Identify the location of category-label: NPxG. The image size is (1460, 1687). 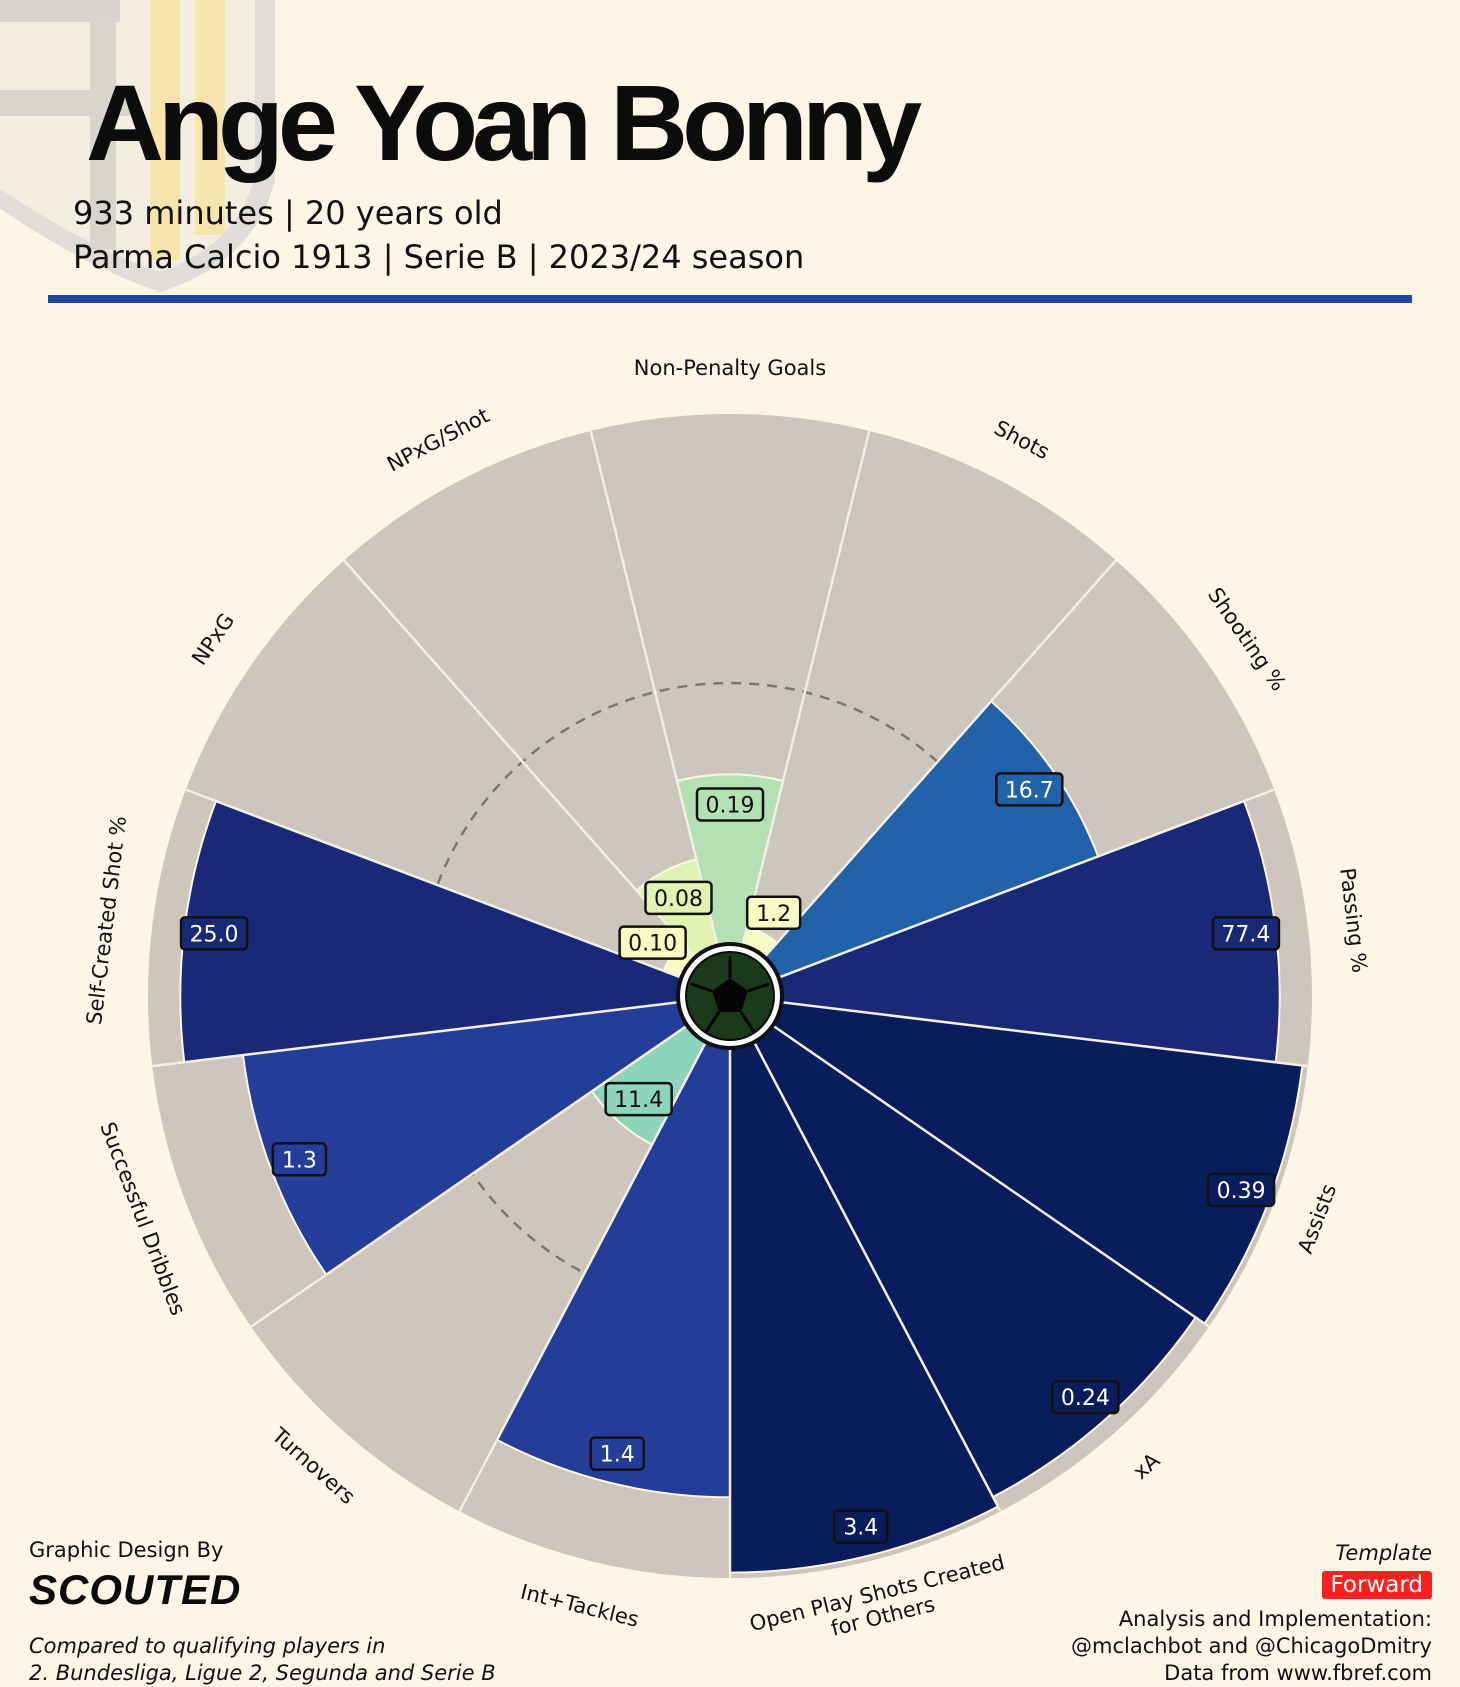
(213, 639).